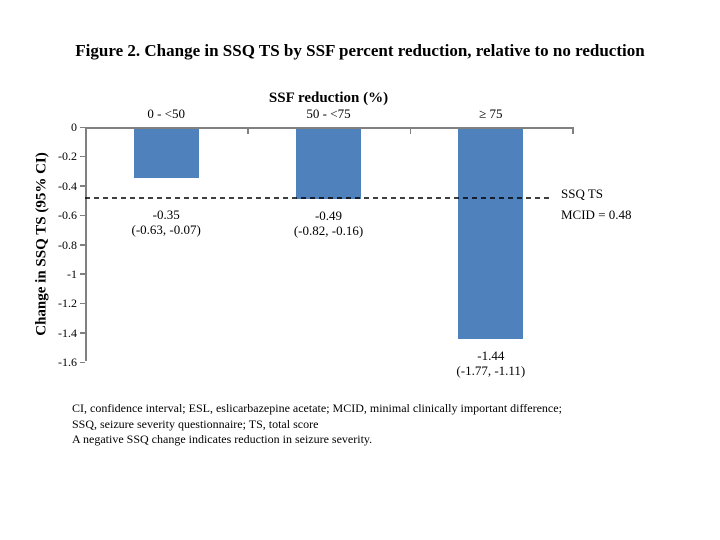 This screenshot has height=540, width=720. I want to click on bar-value-label: -0.49 (-0.82, -0.16), so click(329, 223).